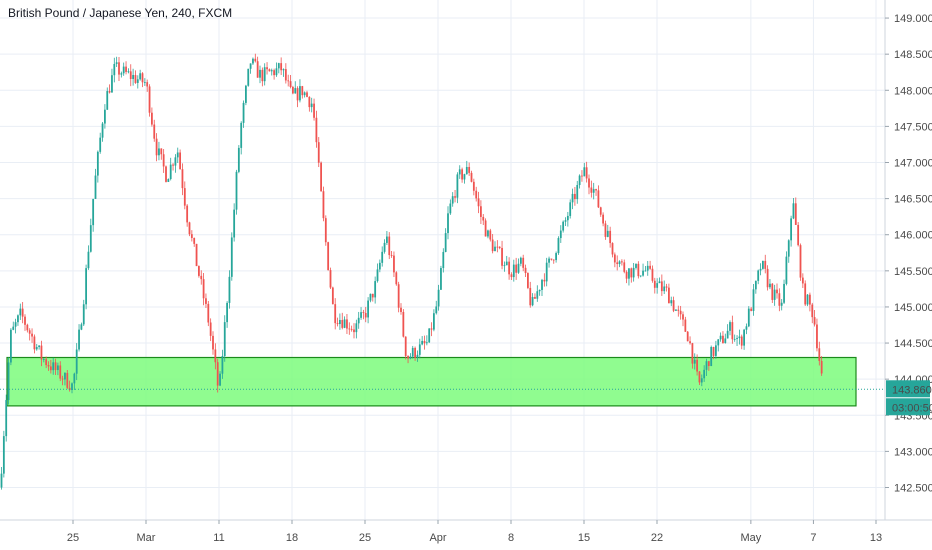  What do you see at coordinates (750, 538) in the screenshot?
I see `x-tick-label: May` at bounding box center [750, 538].